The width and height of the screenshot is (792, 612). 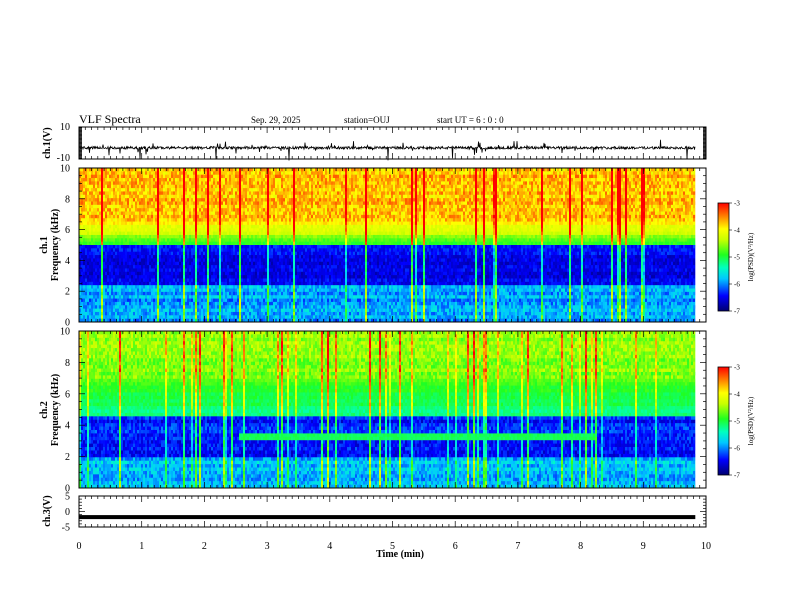 What do you see at coordinates (387, 150) in the screenshot?
I see `ch1-trace` at bounding box center [387, 150].